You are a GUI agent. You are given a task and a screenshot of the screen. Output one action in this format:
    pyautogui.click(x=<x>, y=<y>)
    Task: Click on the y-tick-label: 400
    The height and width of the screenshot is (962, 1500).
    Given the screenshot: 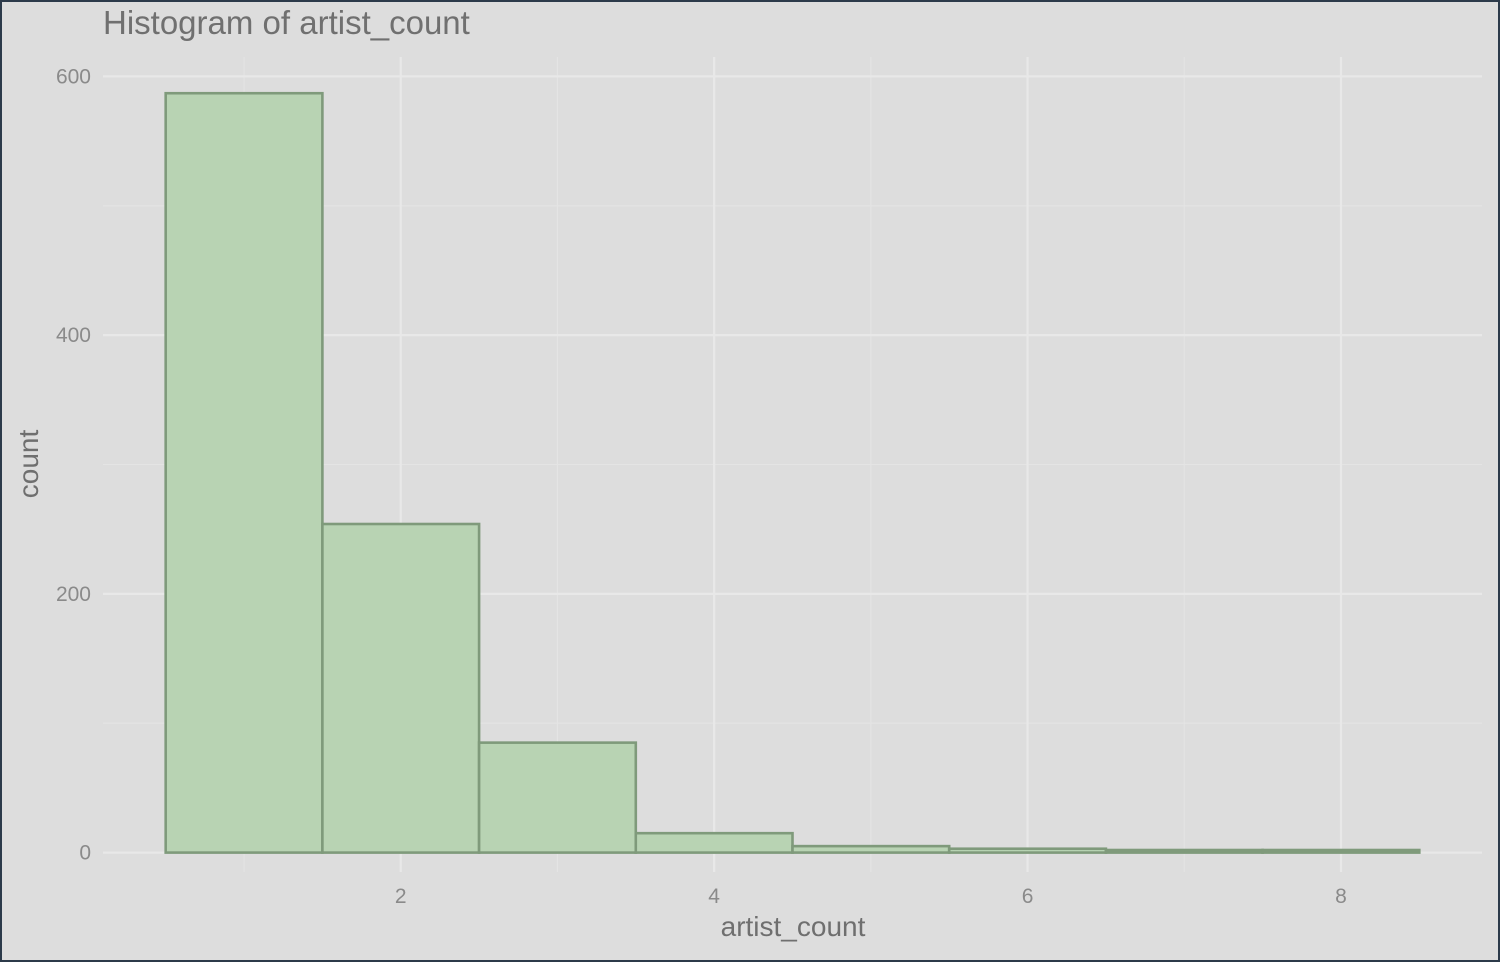 What is the action you would take?
    pyautogui.click(x=73, y=335)
    